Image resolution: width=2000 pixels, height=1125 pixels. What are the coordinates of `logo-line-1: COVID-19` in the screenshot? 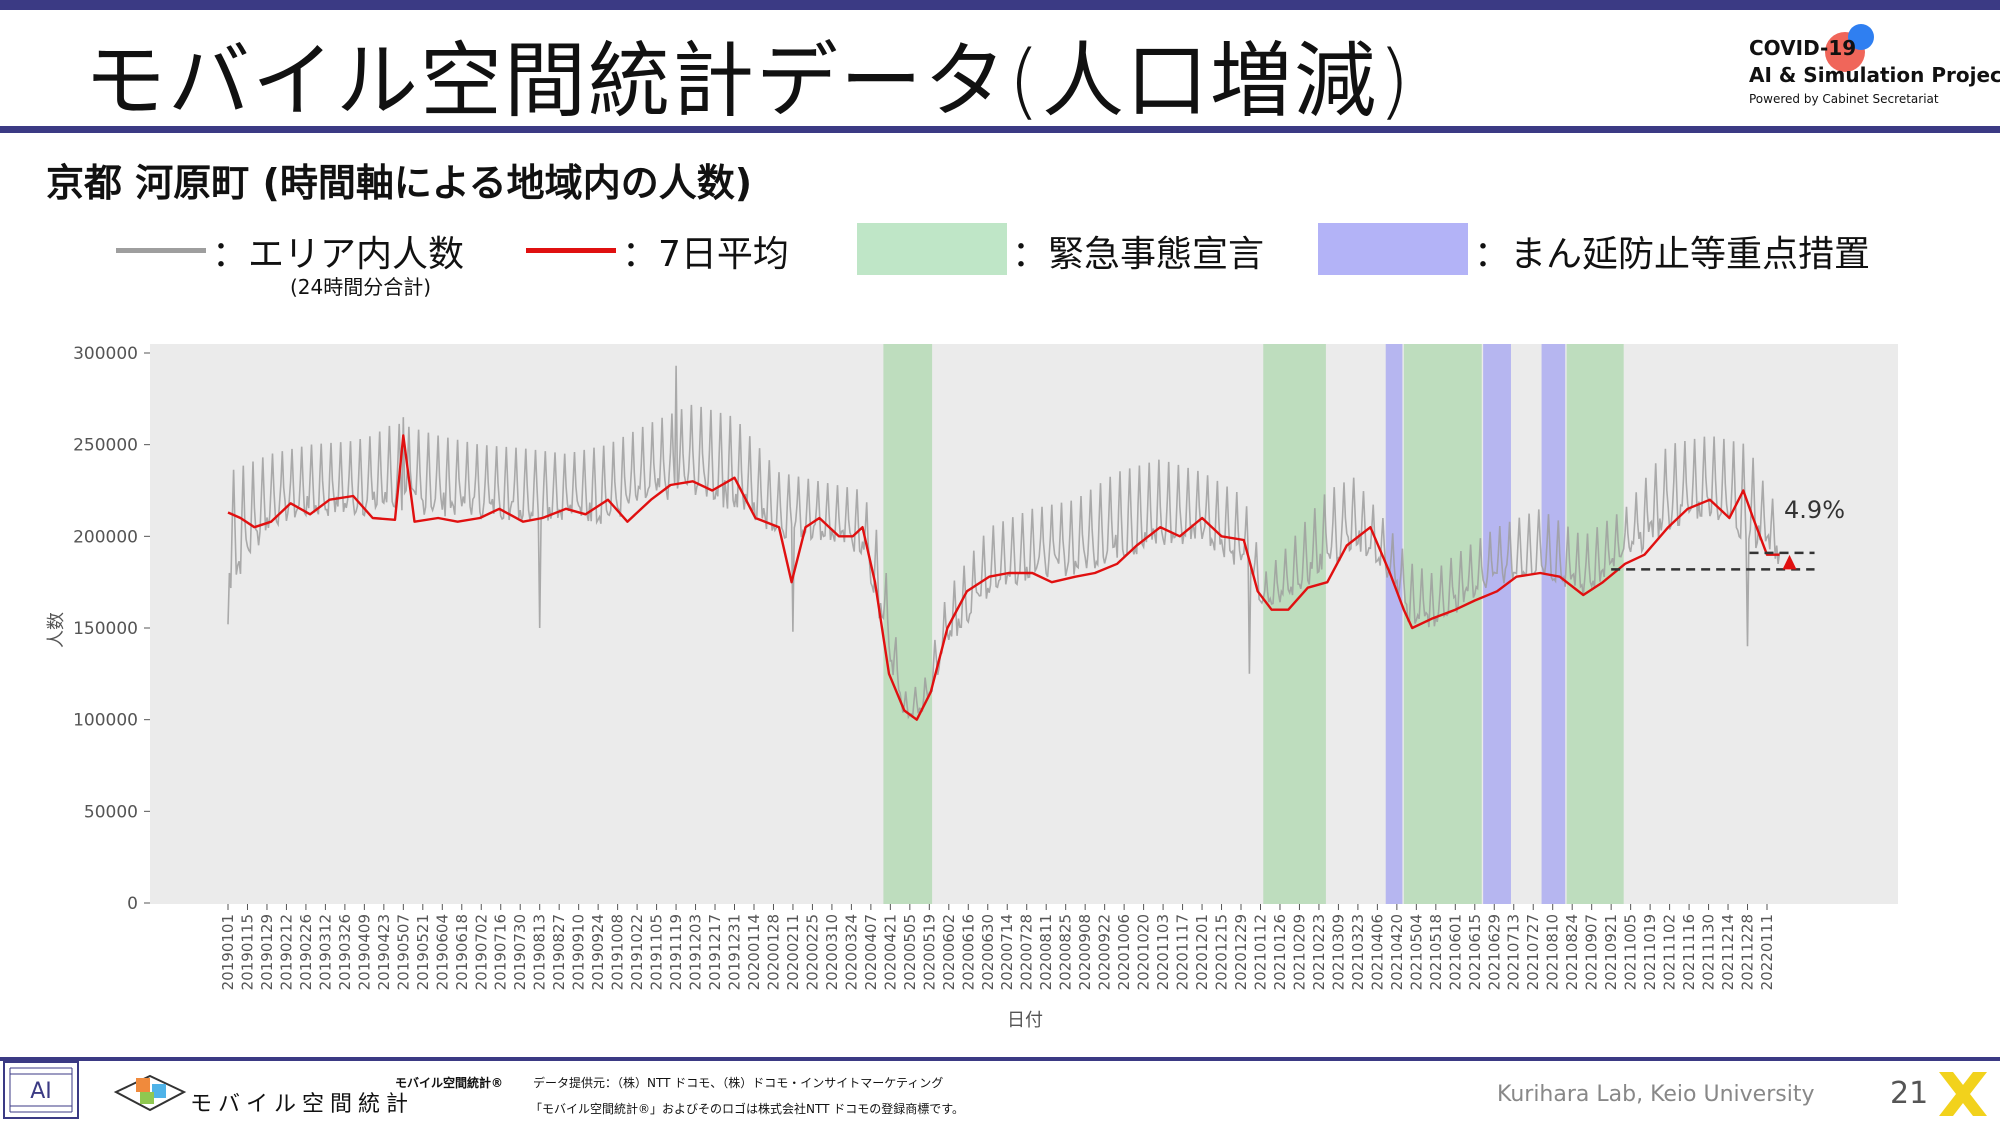 It's located at (1803, 48).